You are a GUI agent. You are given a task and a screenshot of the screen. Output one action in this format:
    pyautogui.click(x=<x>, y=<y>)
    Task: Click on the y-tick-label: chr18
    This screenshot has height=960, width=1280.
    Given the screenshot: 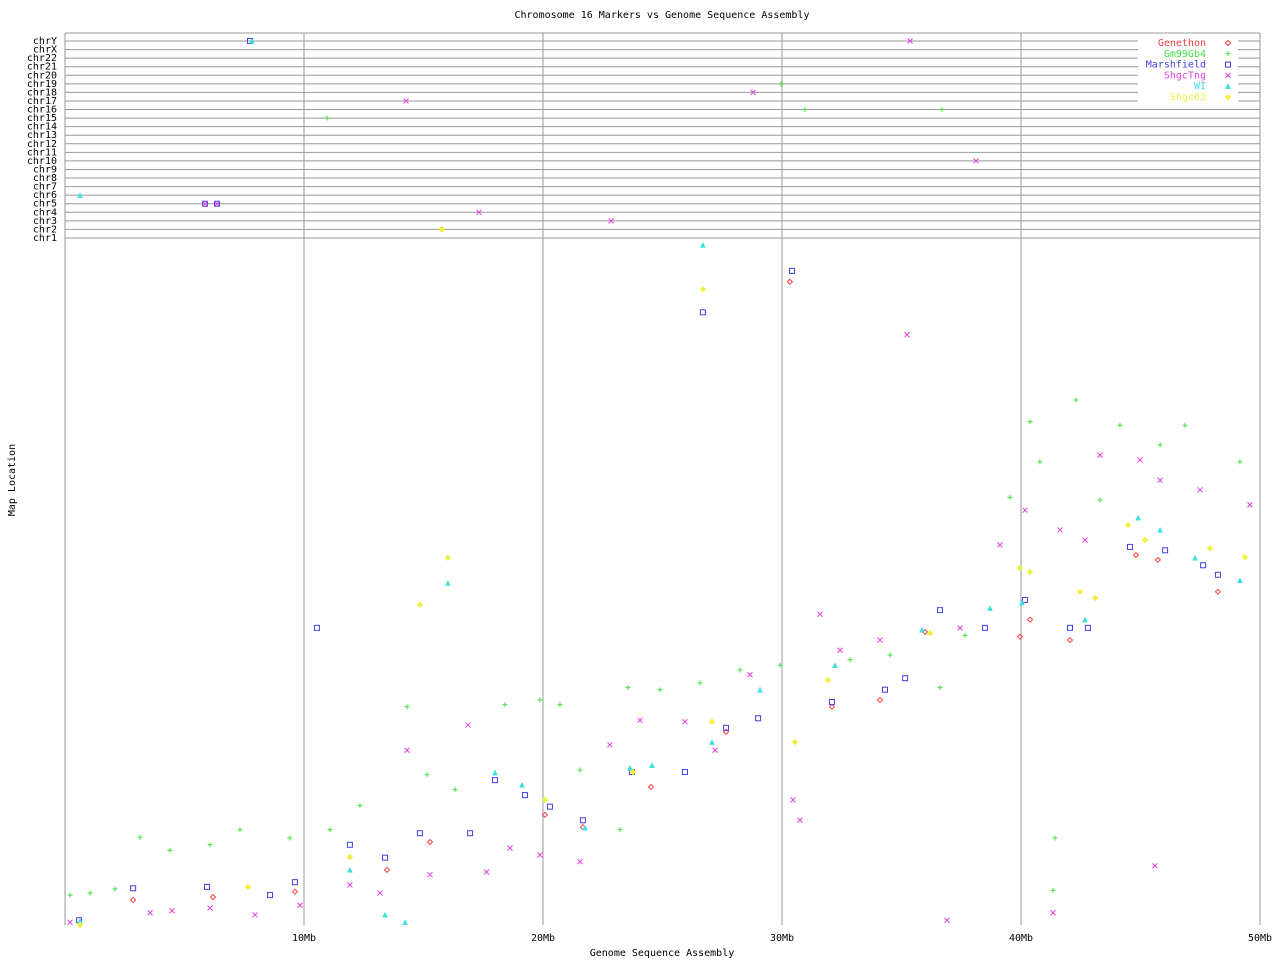 What is the action you would take?
    pyautogui.click(x=42, y=92)
    